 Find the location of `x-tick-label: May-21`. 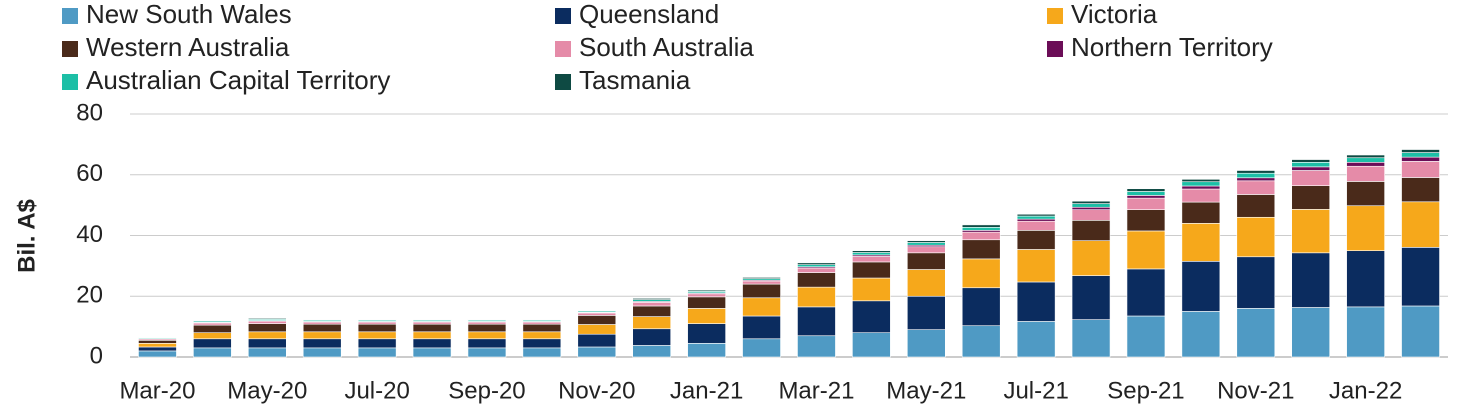

x-tick-label: May-21 is located at coordinates (926, 390).